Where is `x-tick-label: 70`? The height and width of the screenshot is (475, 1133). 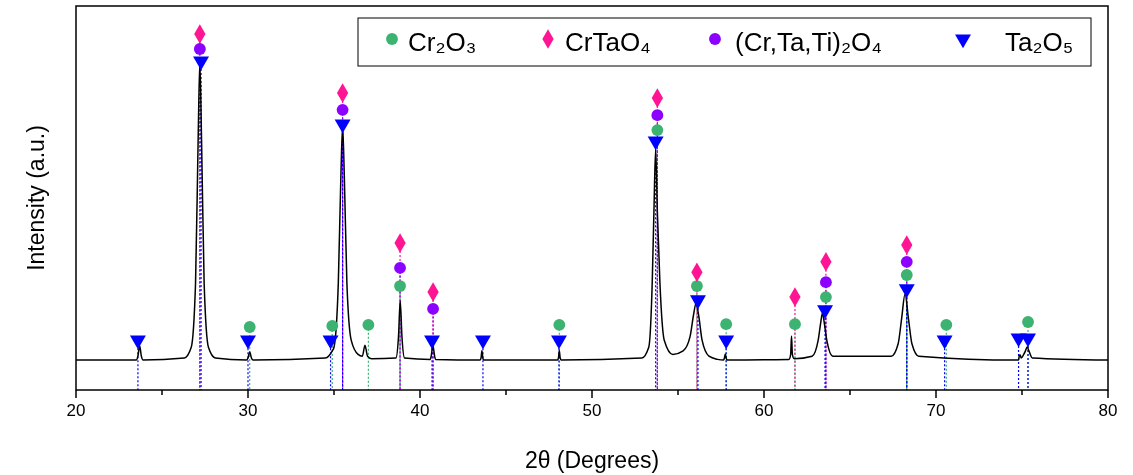
x-tick-label: 70 is located at coordinates (936, 410).